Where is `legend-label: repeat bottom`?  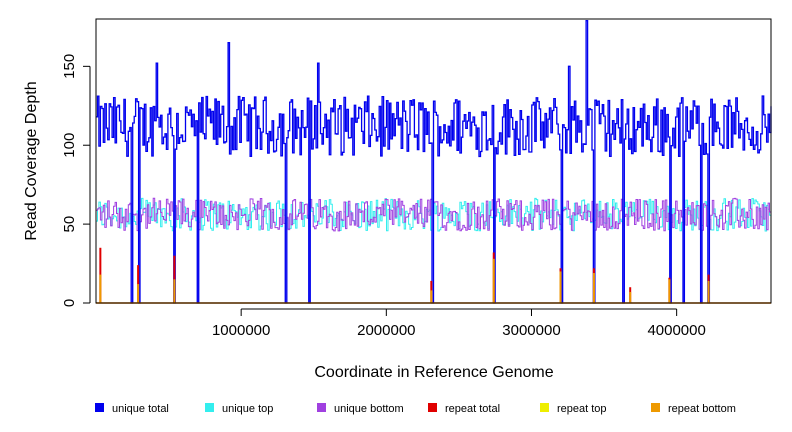 legend-label: repeat bottom is located at coordinates (702, 409).